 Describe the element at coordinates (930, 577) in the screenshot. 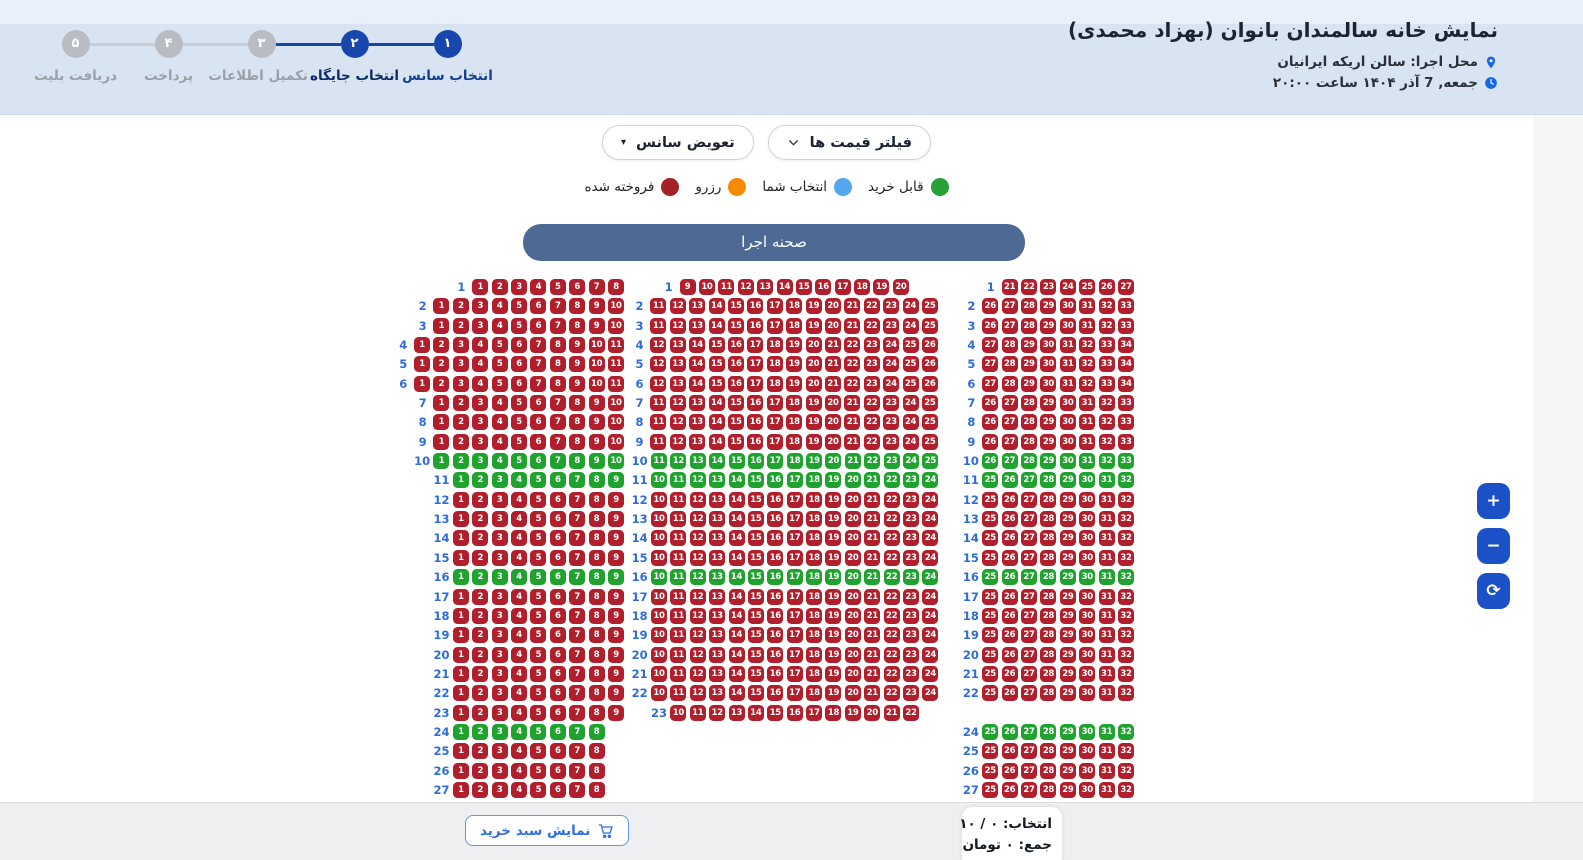

I see `seat-r16-n24: 24` at that location.